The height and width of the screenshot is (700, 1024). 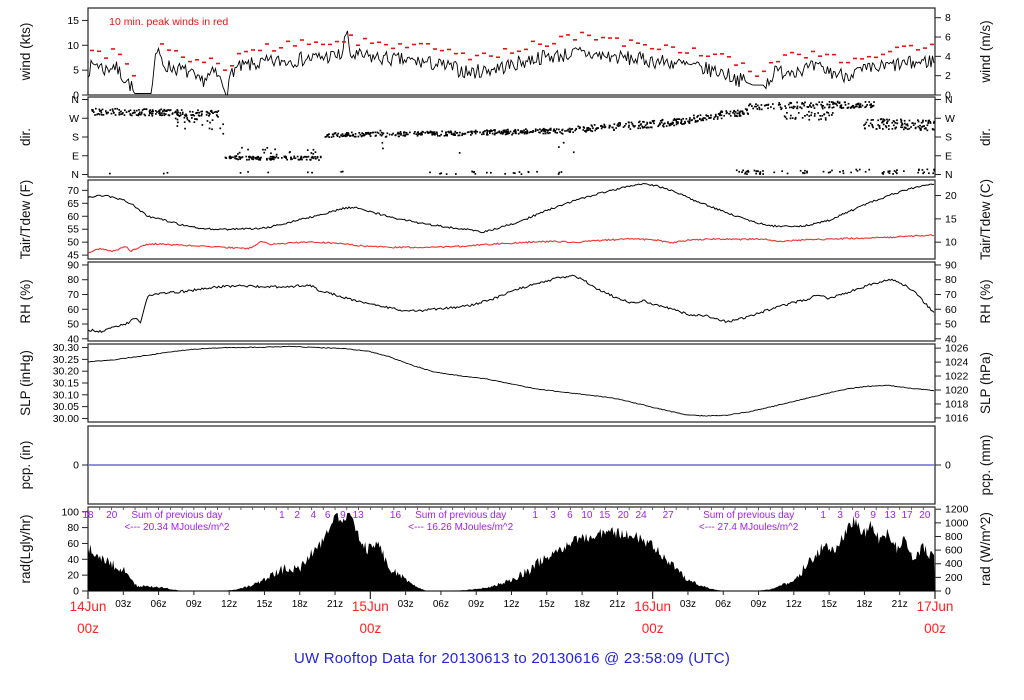 I want to click on solar-radiation-area, so click(x=511, y=551).